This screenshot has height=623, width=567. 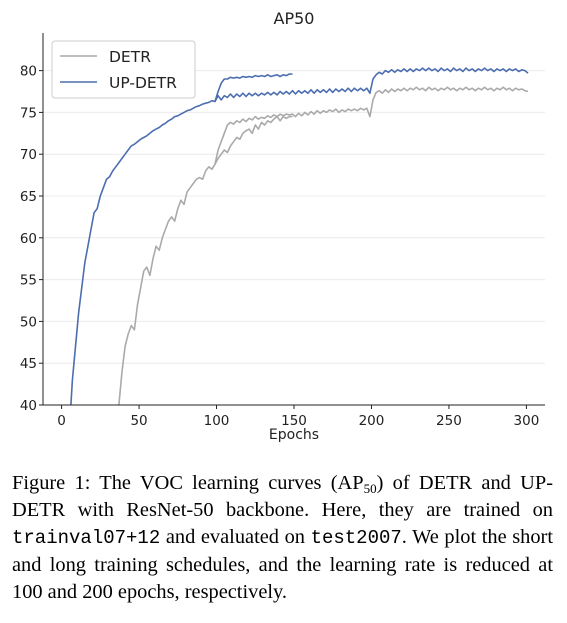 What do you see at coordinates (294, 421) in the screenshot?
I see `x-tick-label: 150` at bounding box center [294, 421].